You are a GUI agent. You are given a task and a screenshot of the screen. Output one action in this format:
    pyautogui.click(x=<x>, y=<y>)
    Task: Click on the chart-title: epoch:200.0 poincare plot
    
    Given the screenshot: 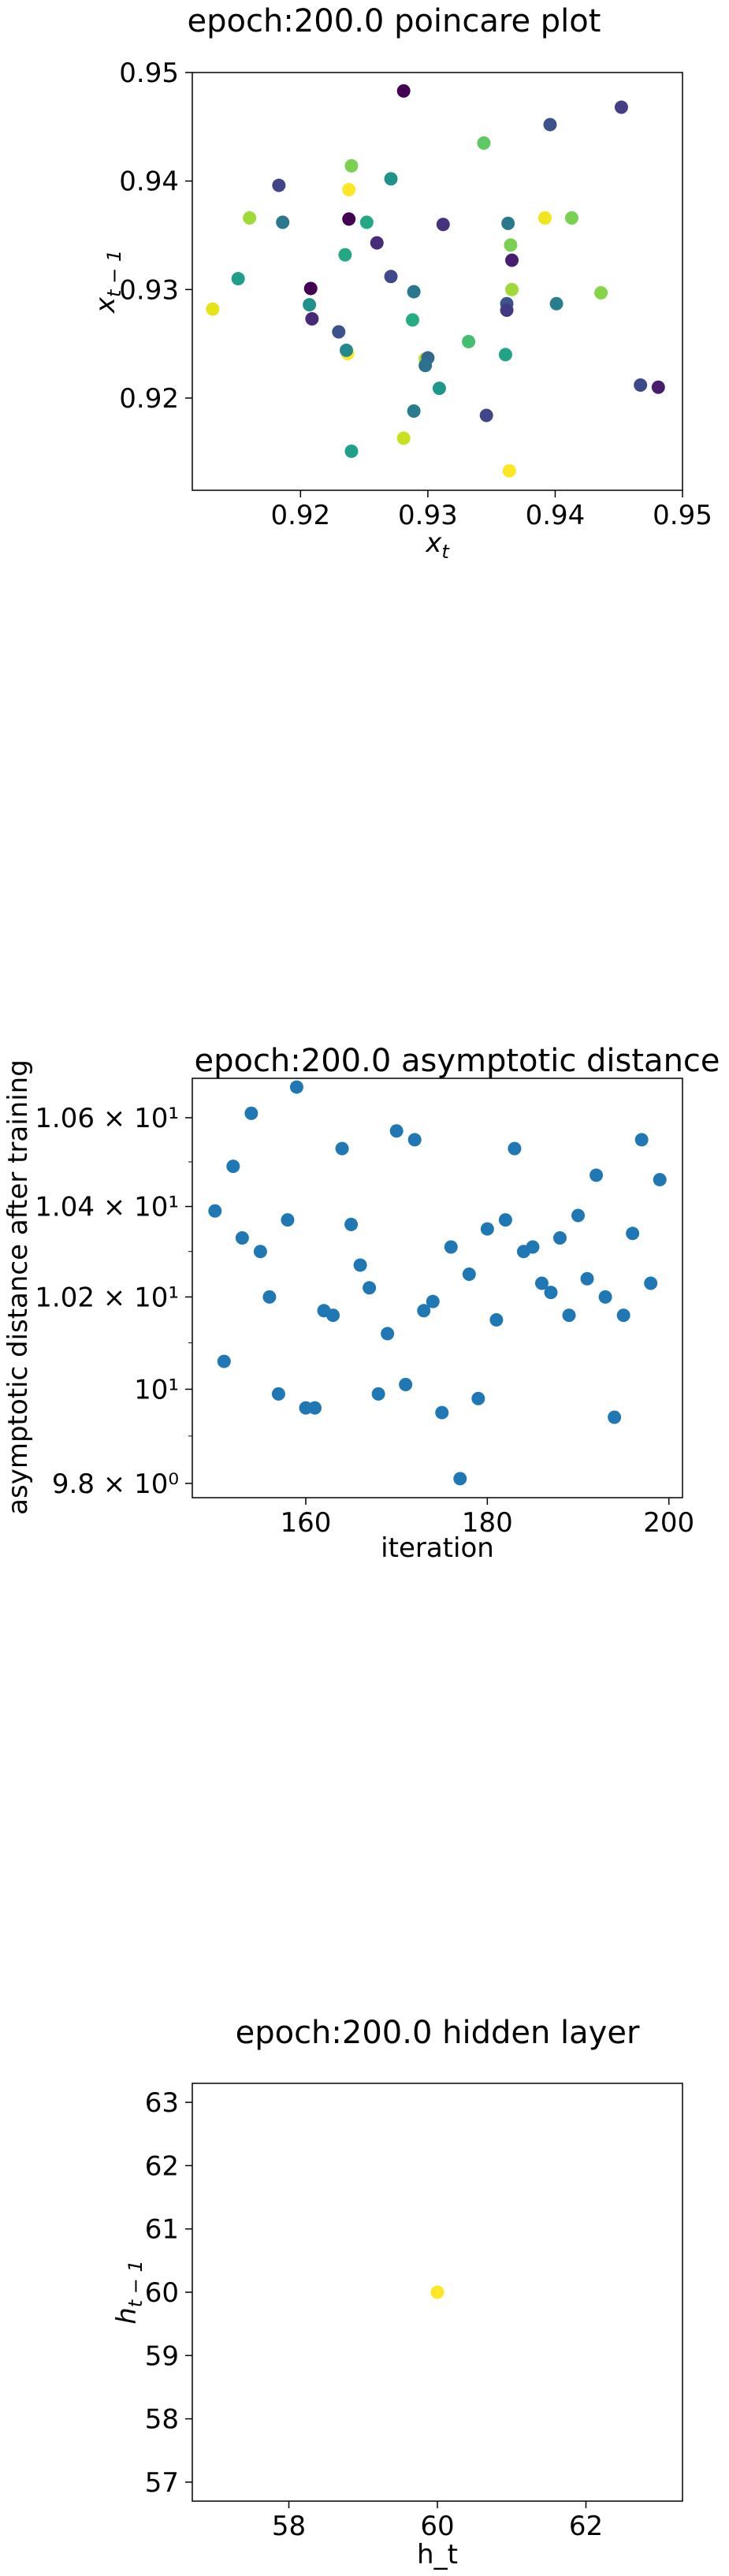 What is the action you would take?
    pyautogui.click(x=394, y=21)
    